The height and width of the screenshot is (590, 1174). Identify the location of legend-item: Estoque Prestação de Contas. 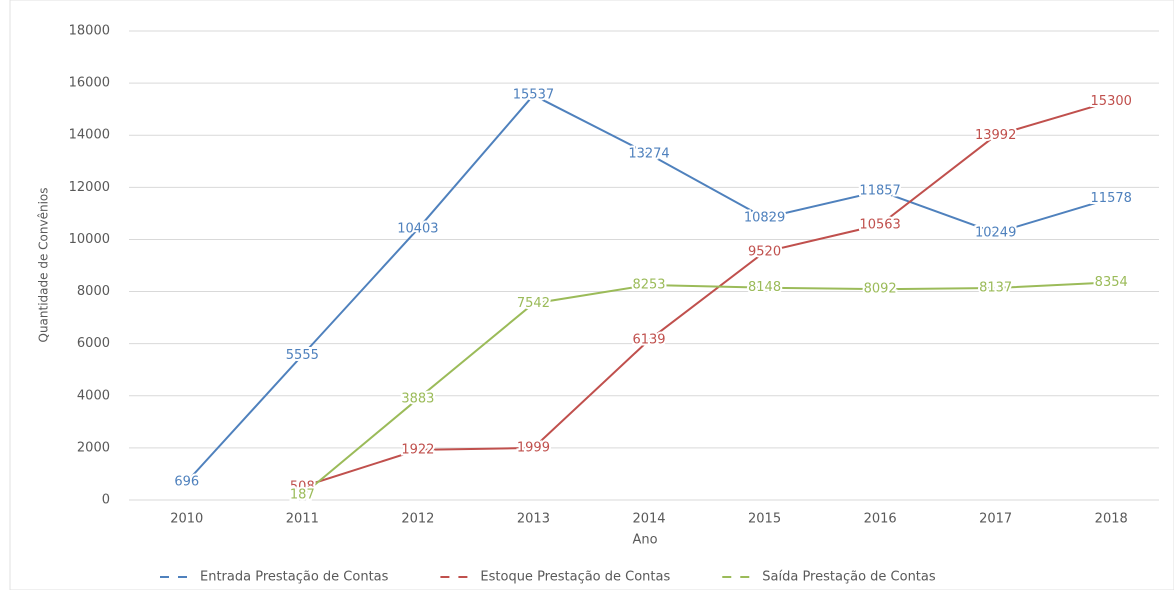
(555, 577).